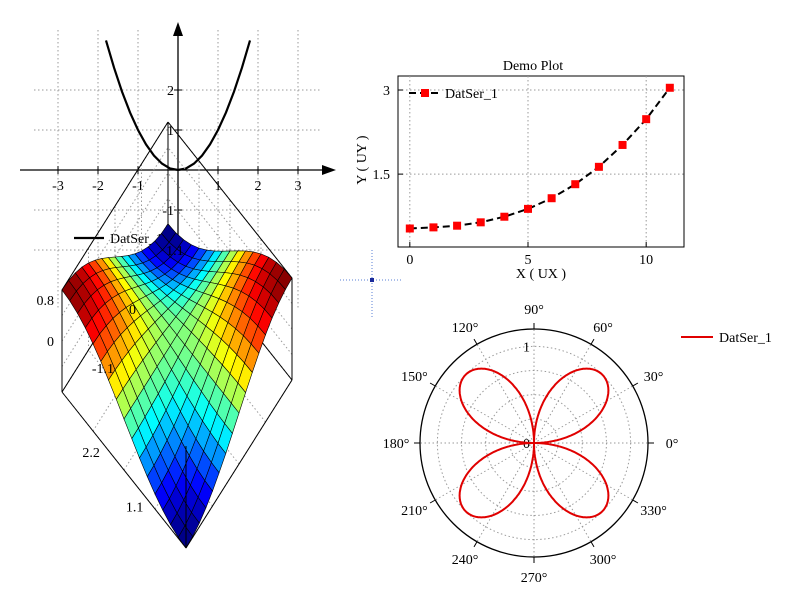  I want to click on p4-angle-tick-label: 30°, so click(654, 377).